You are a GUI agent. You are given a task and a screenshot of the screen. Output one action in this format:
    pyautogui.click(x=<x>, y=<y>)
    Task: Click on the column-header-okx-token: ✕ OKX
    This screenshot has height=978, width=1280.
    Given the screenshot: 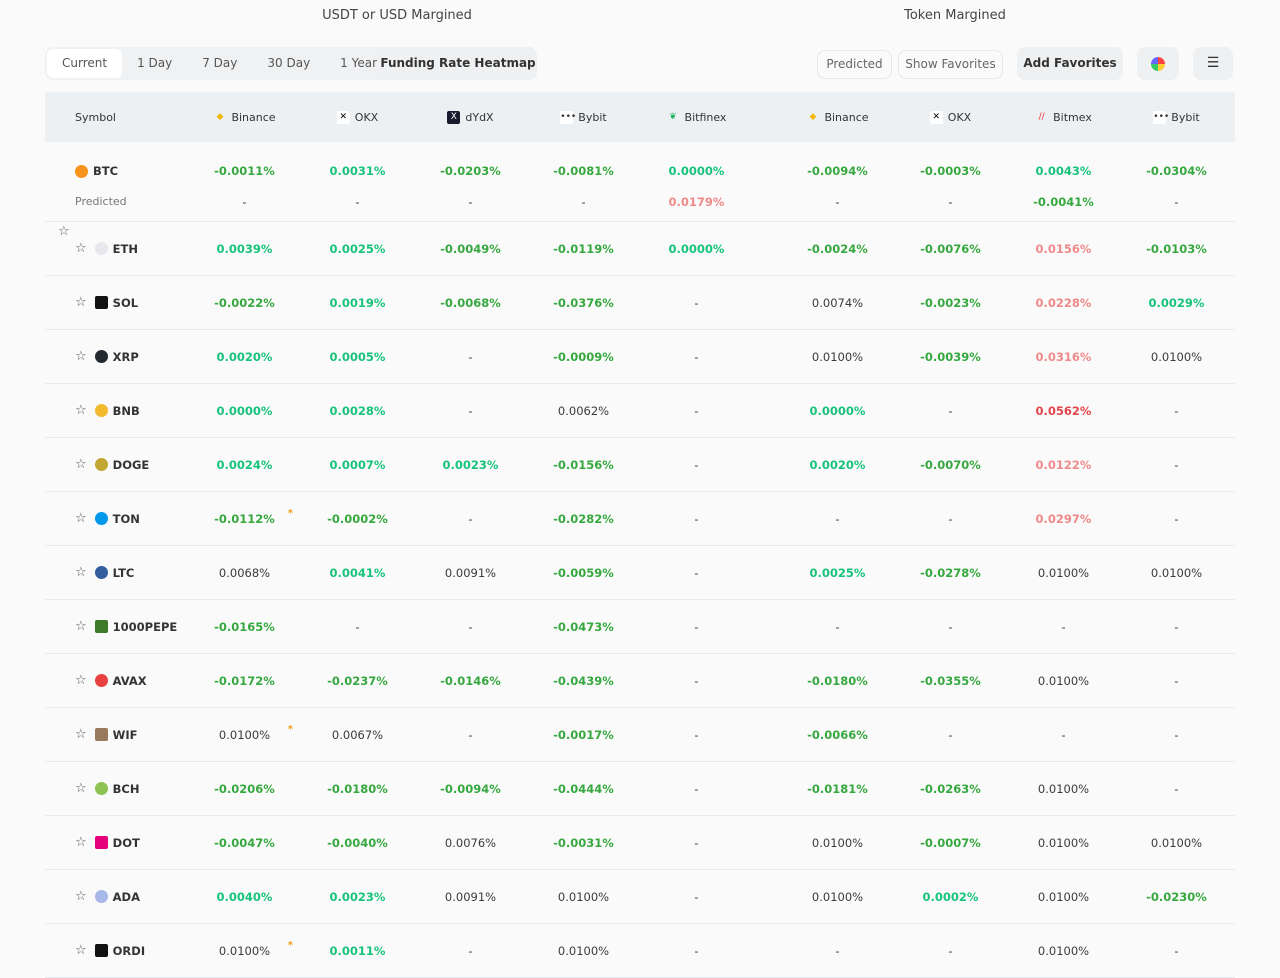 What is the action you would take?
    pyautogui.click(x=950, y=117)
    